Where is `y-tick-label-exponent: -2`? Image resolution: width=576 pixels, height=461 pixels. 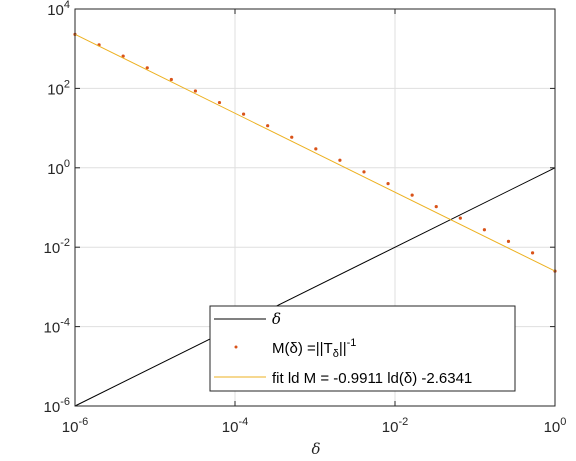 y-tick-label-exponent: -2 is located at coordinates (65, 243).